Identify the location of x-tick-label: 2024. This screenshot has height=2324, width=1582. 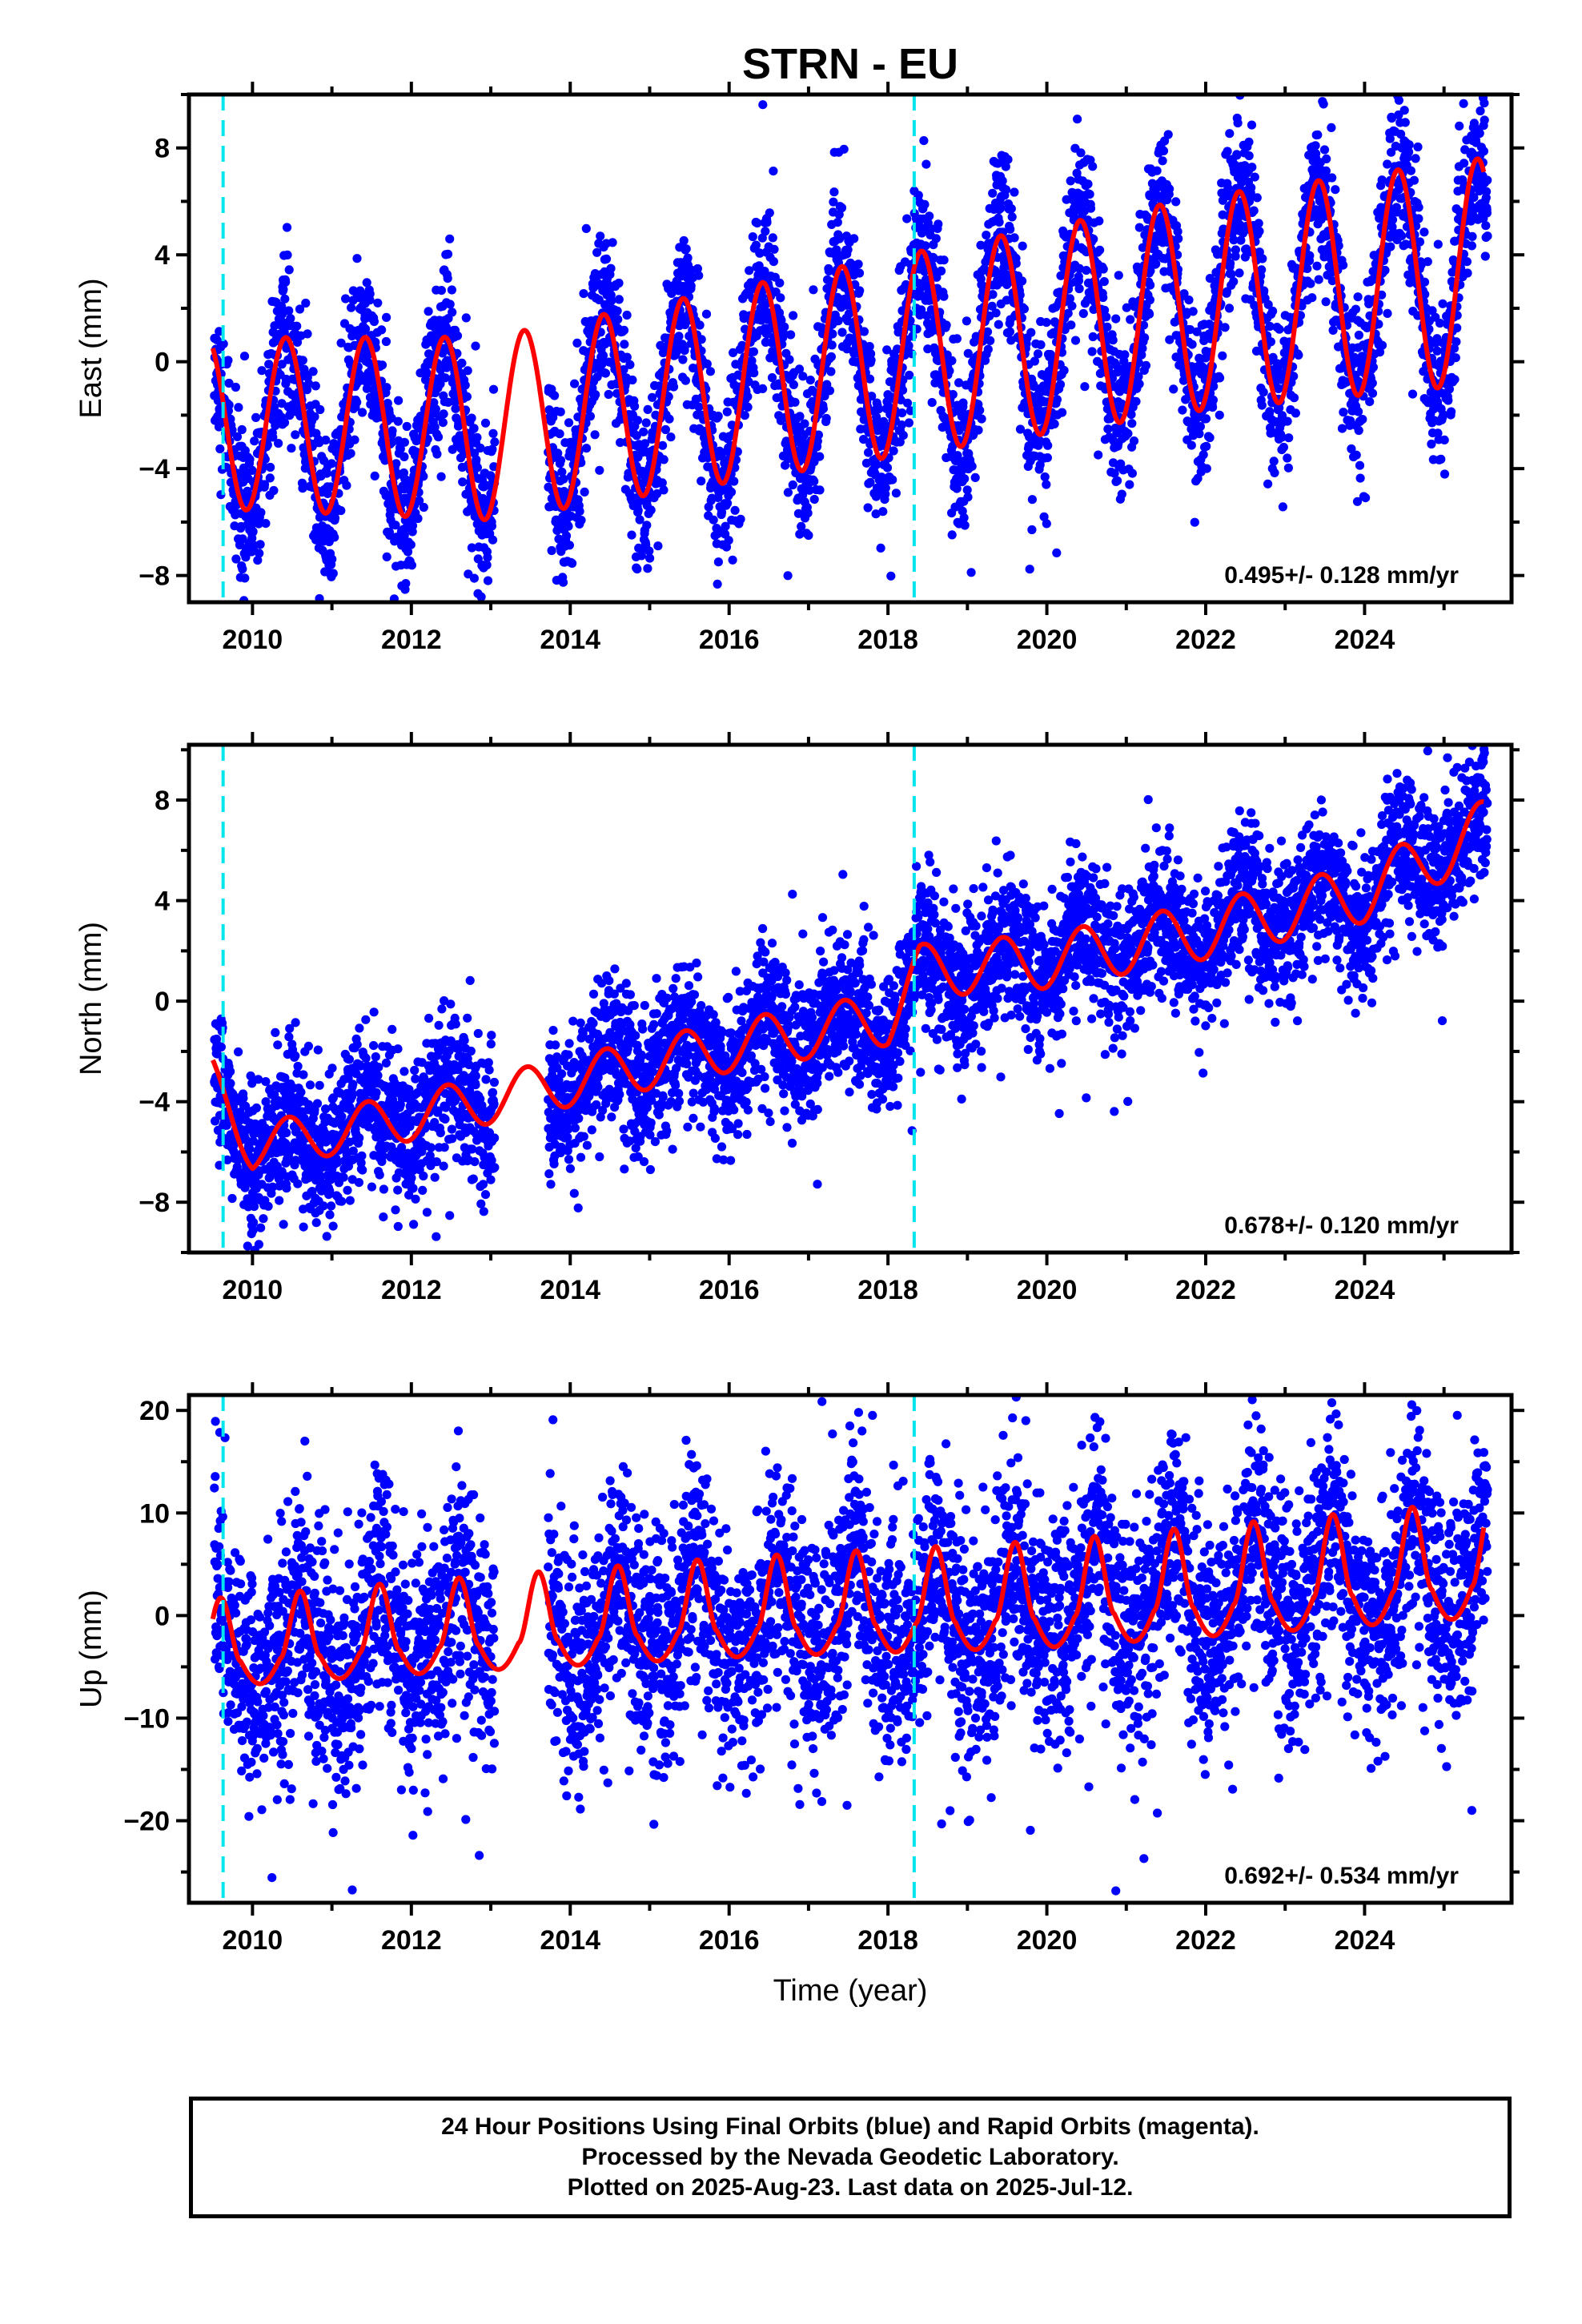
(1365, 640).